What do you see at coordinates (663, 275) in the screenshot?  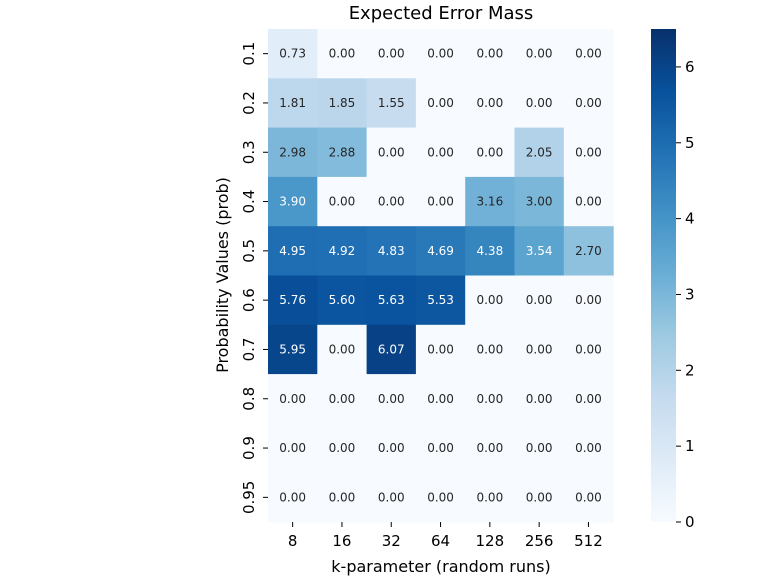 I see `colorbar` at bounding box center [663, 275].